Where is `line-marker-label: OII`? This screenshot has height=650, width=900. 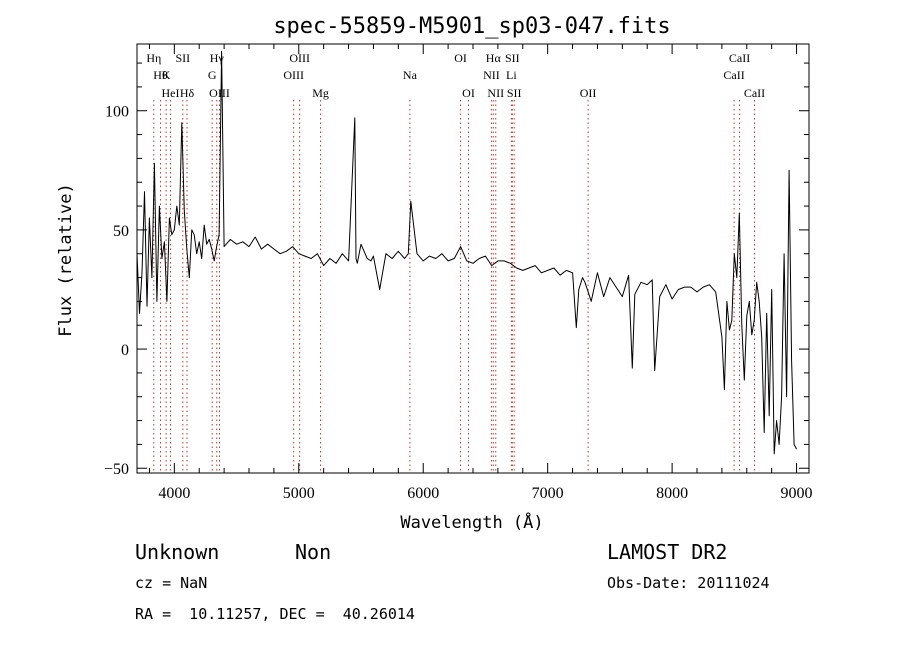
line-marker-label: OII is located at coordinates (588, 93).